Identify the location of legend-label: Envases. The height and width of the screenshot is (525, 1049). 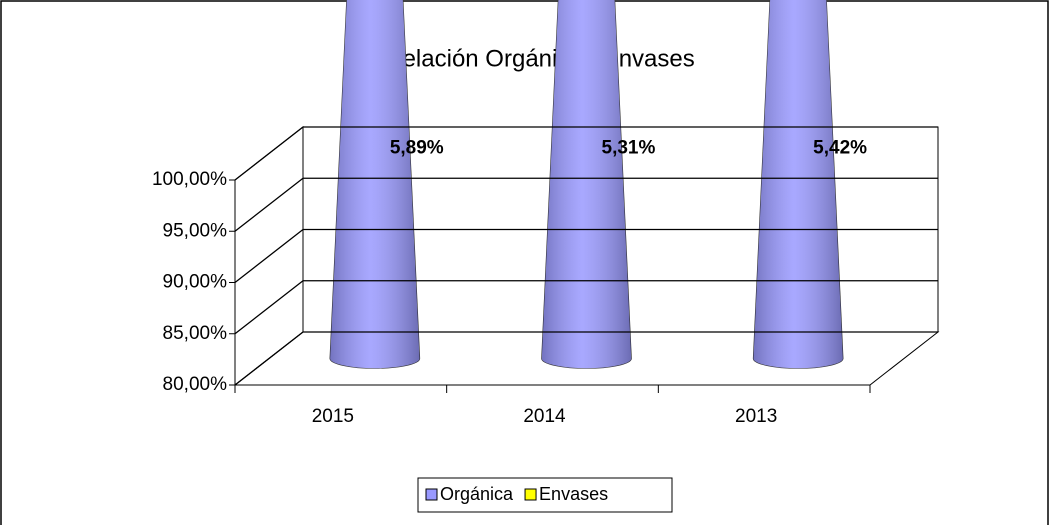
(573, 494).